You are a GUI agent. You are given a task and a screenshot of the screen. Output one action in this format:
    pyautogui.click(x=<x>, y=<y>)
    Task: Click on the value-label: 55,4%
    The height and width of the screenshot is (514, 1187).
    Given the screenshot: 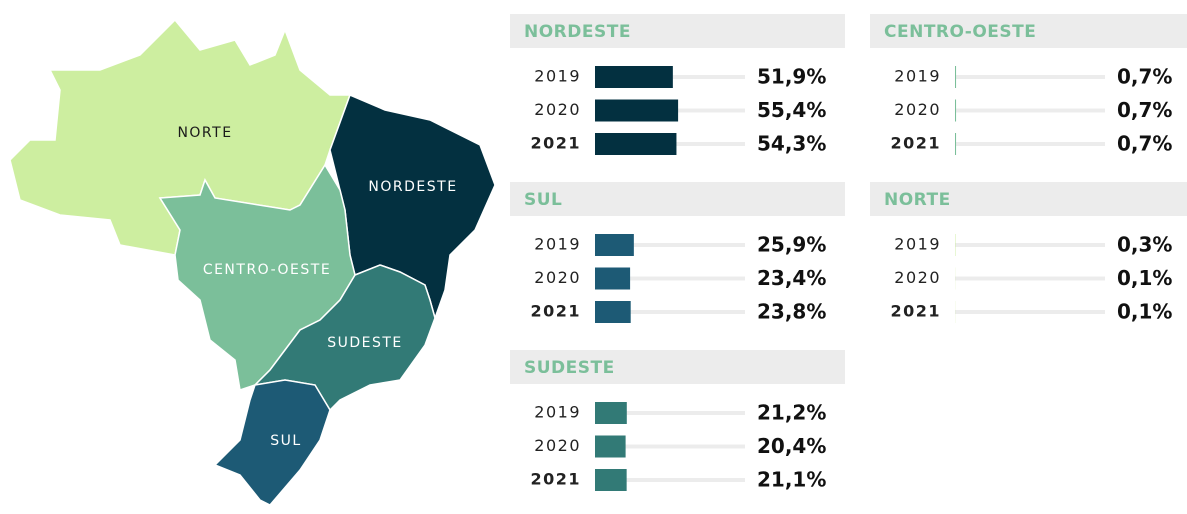 What is the action you would take?
    pyautogui.click(x=791, y=110)
    